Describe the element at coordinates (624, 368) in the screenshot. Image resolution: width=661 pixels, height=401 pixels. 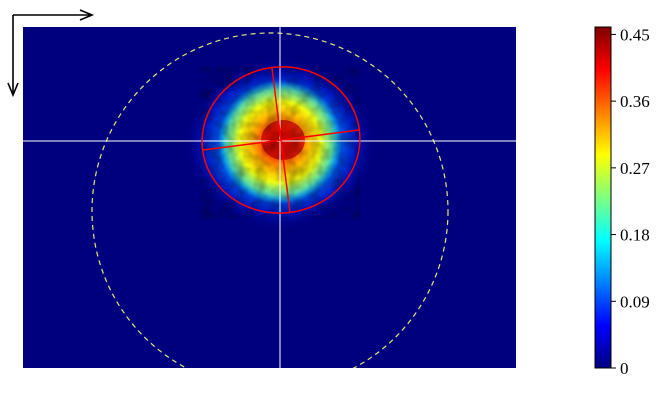
I see `colorbar-tick-label: 0` at that location.